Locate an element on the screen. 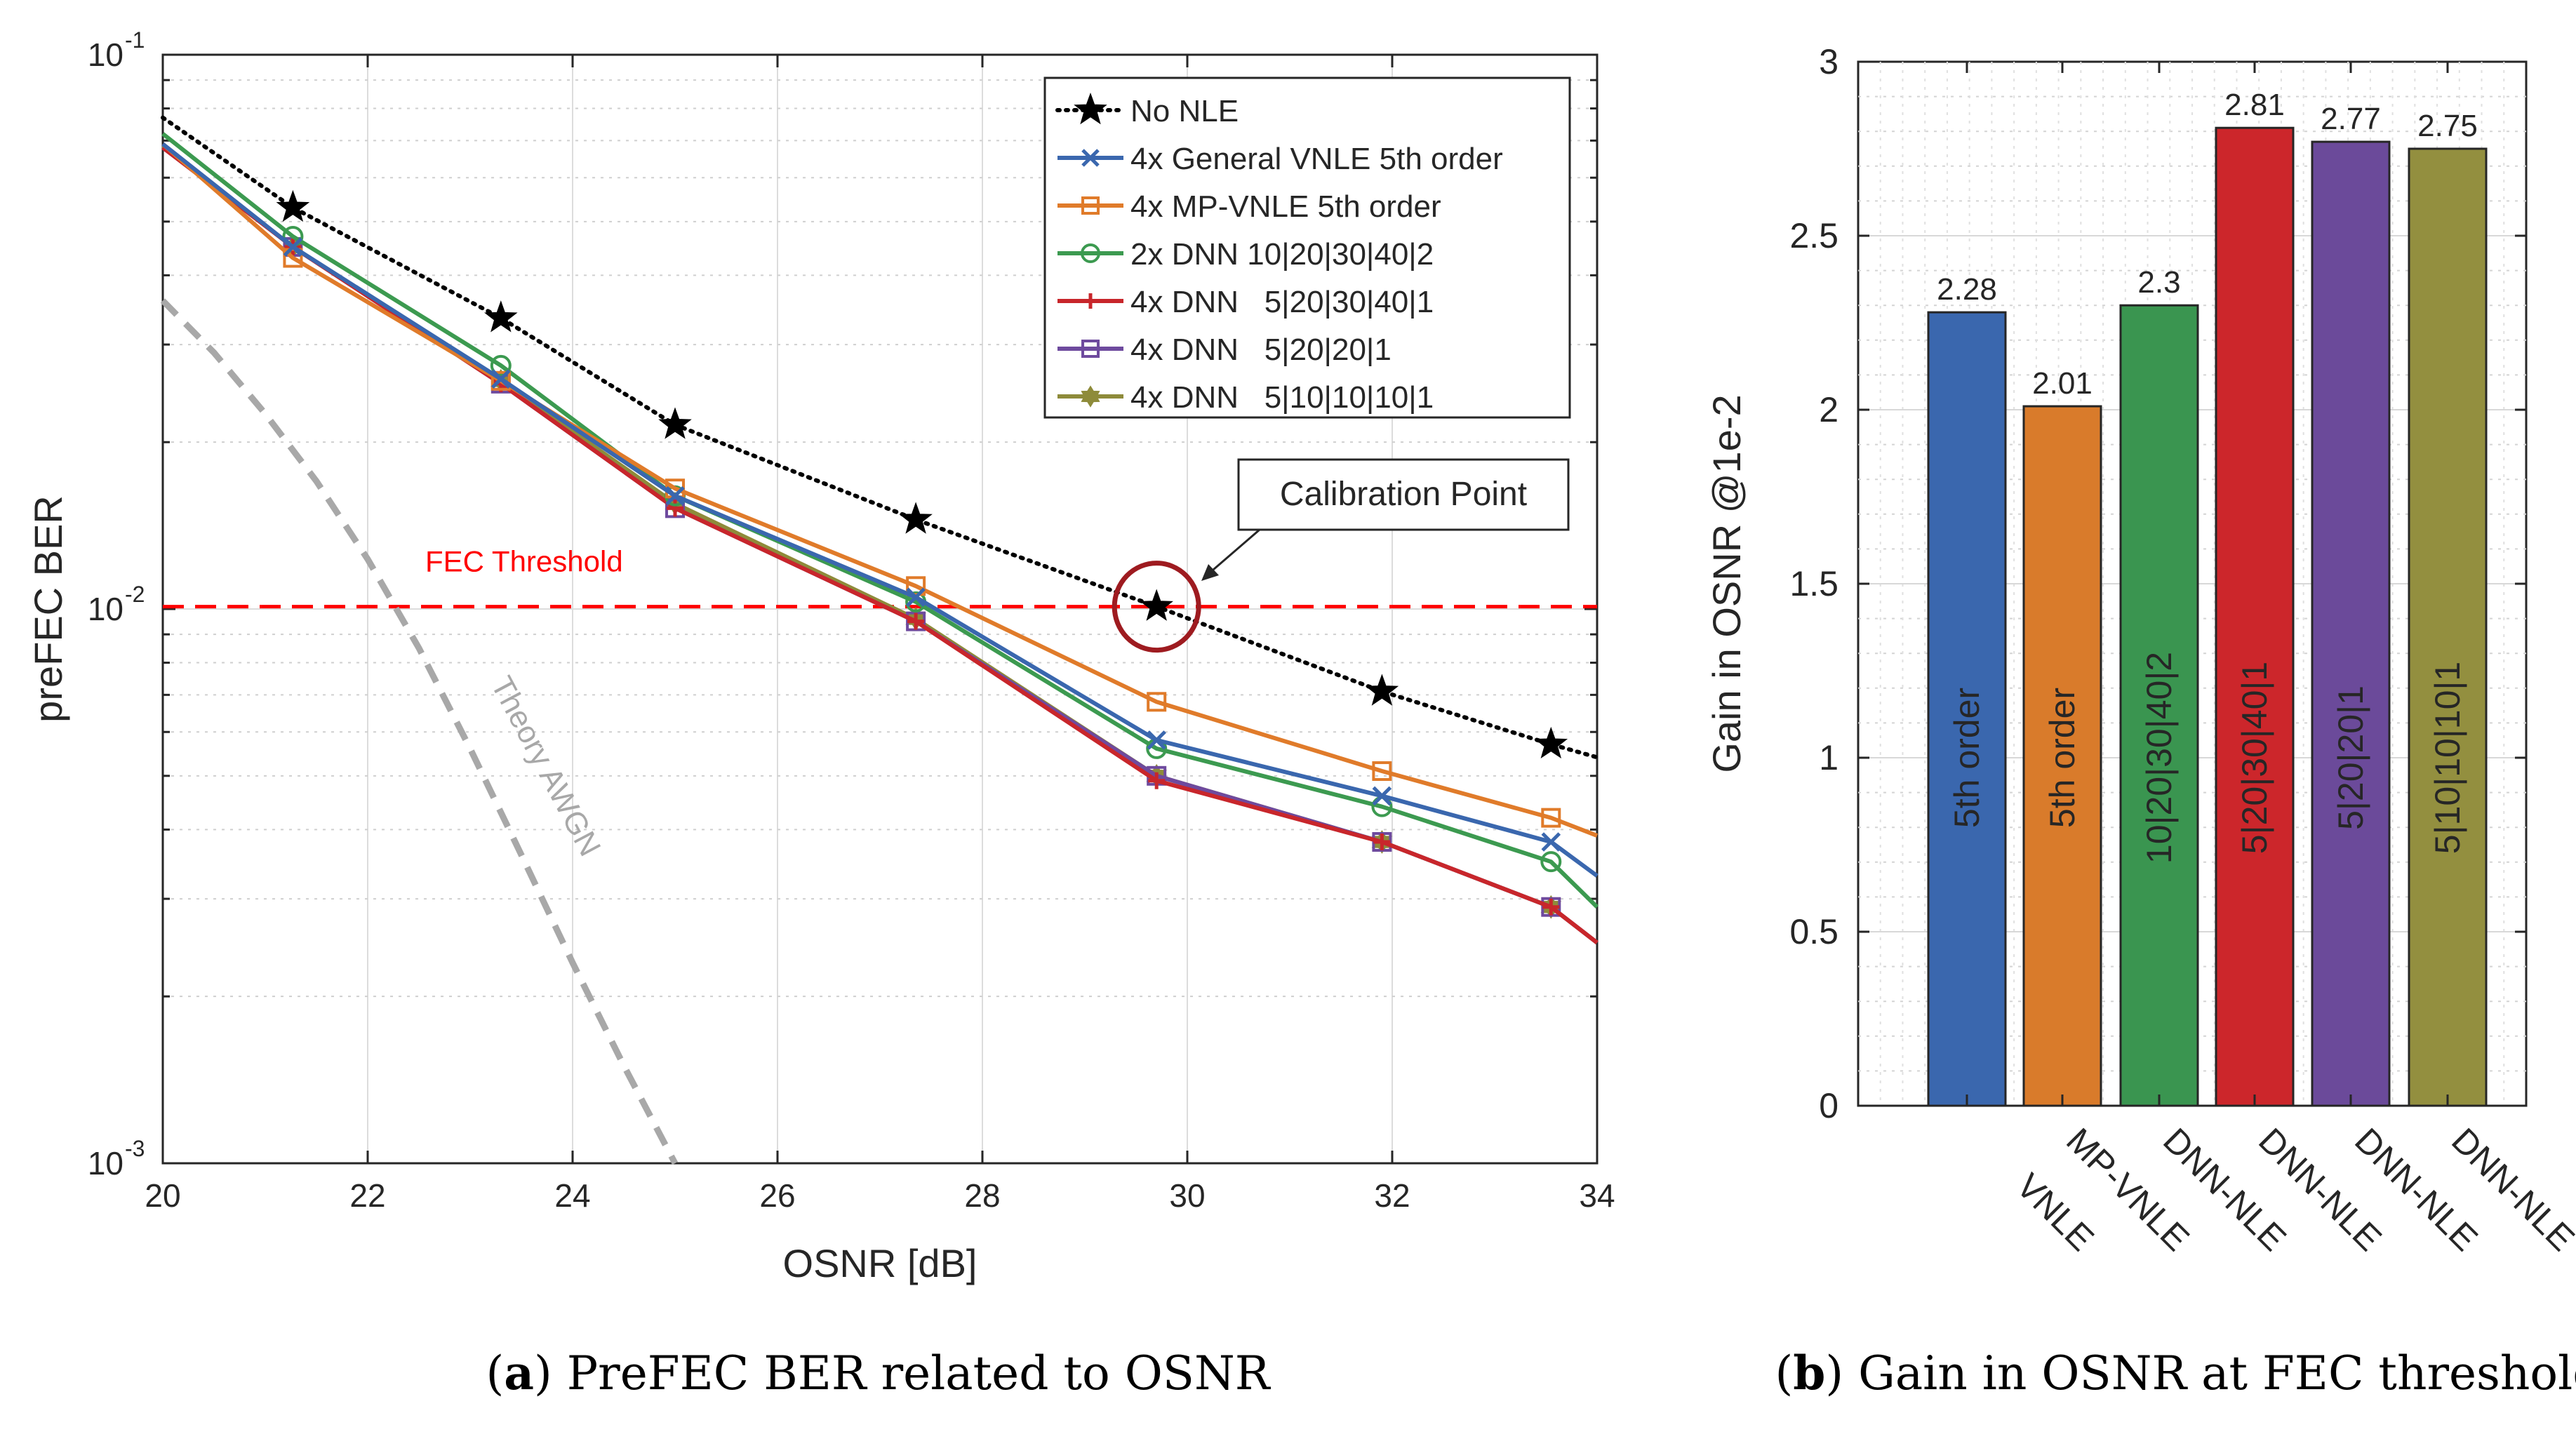 The height and width of the screenshot is (1439, 2576). legend-label: 4x General VNLE 5th order is located at coordinates (1317, 159).